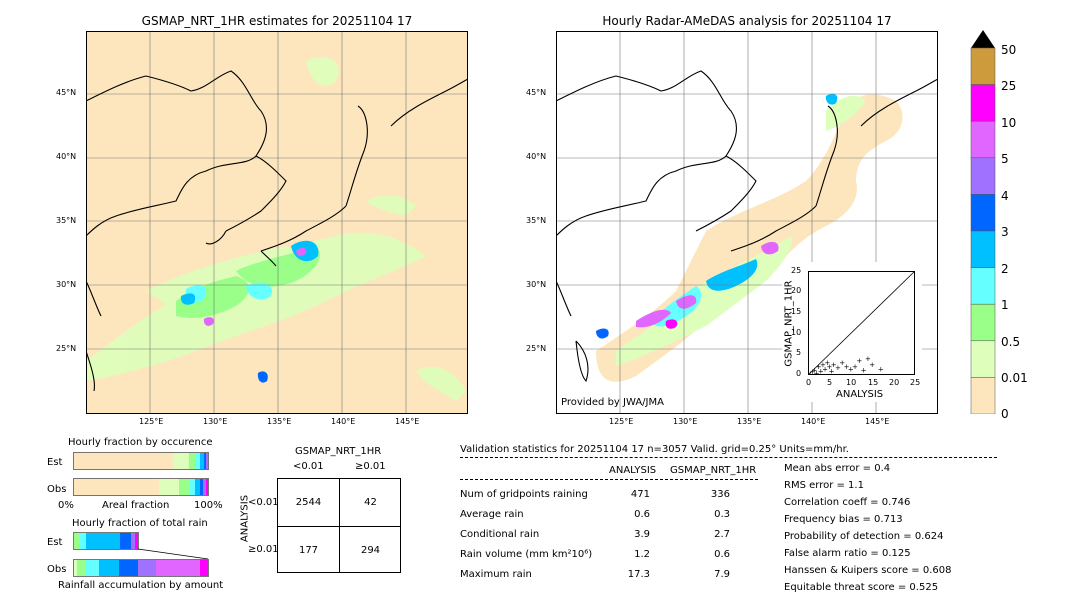 The height and width of the screenshot is (612, 1080). I want to click on scatter-plot: ++++++++++++++++++++++, so click(861, 323).